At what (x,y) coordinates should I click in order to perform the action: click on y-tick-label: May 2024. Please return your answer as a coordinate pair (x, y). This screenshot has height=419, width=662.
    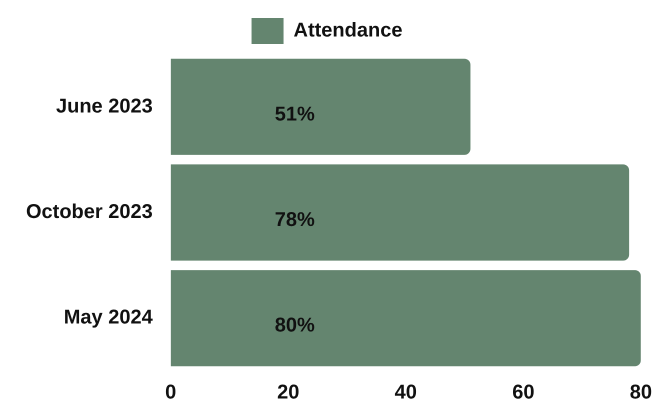
    Looking at the image, I should click on (109, 317).